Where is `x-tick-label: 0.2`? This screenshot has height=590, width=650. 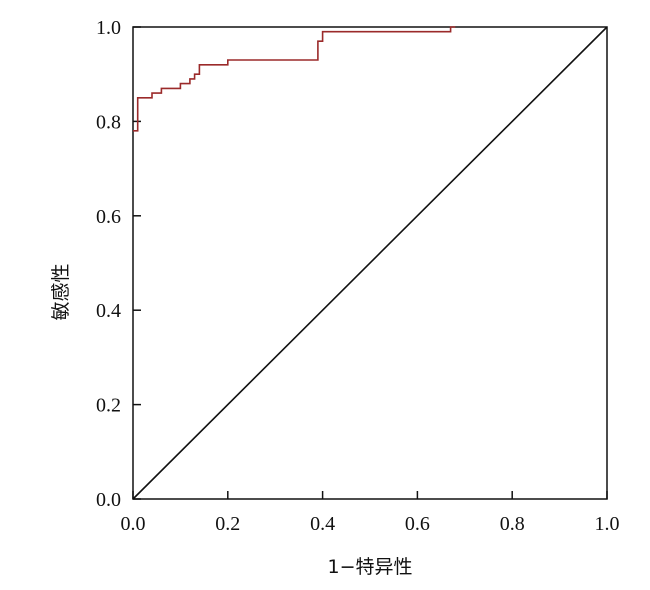 x-tick-label: 0.2 is located at coordinates (227, 524).